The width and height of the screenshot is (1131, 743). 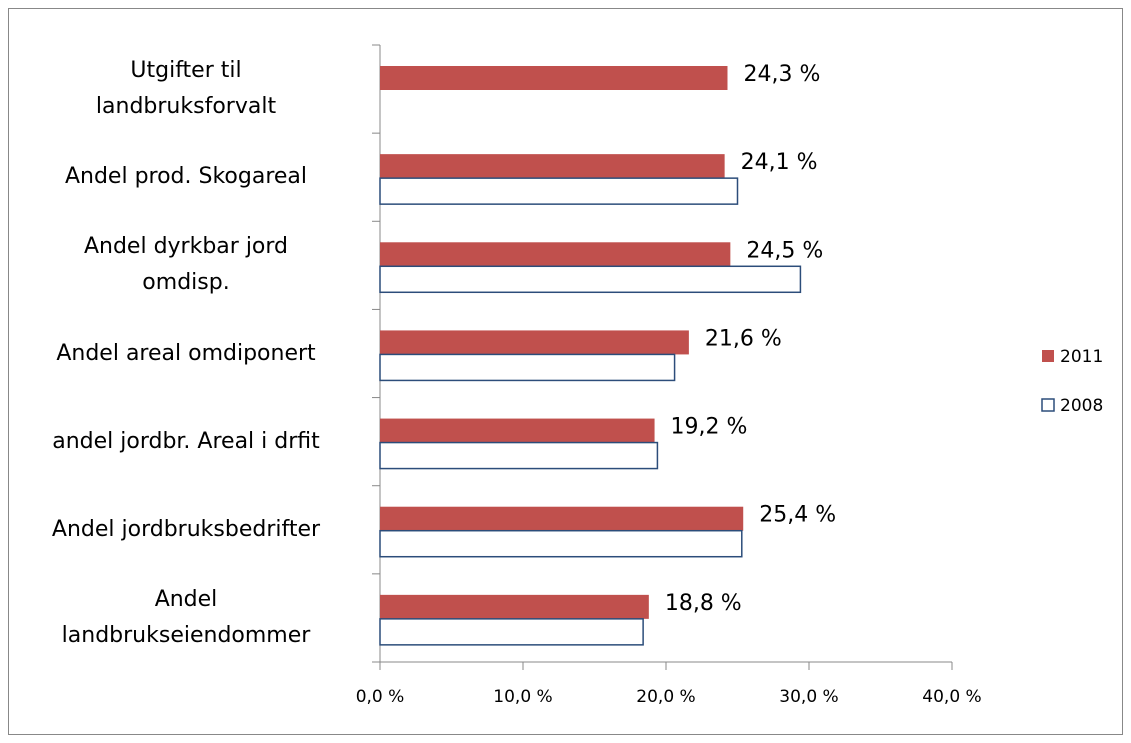 What do you see at coordinates (186, 89) in the screenshot?
I see `y-tick-label: Utgifter til landbruksforvalt` at bounding box center [186, 89].